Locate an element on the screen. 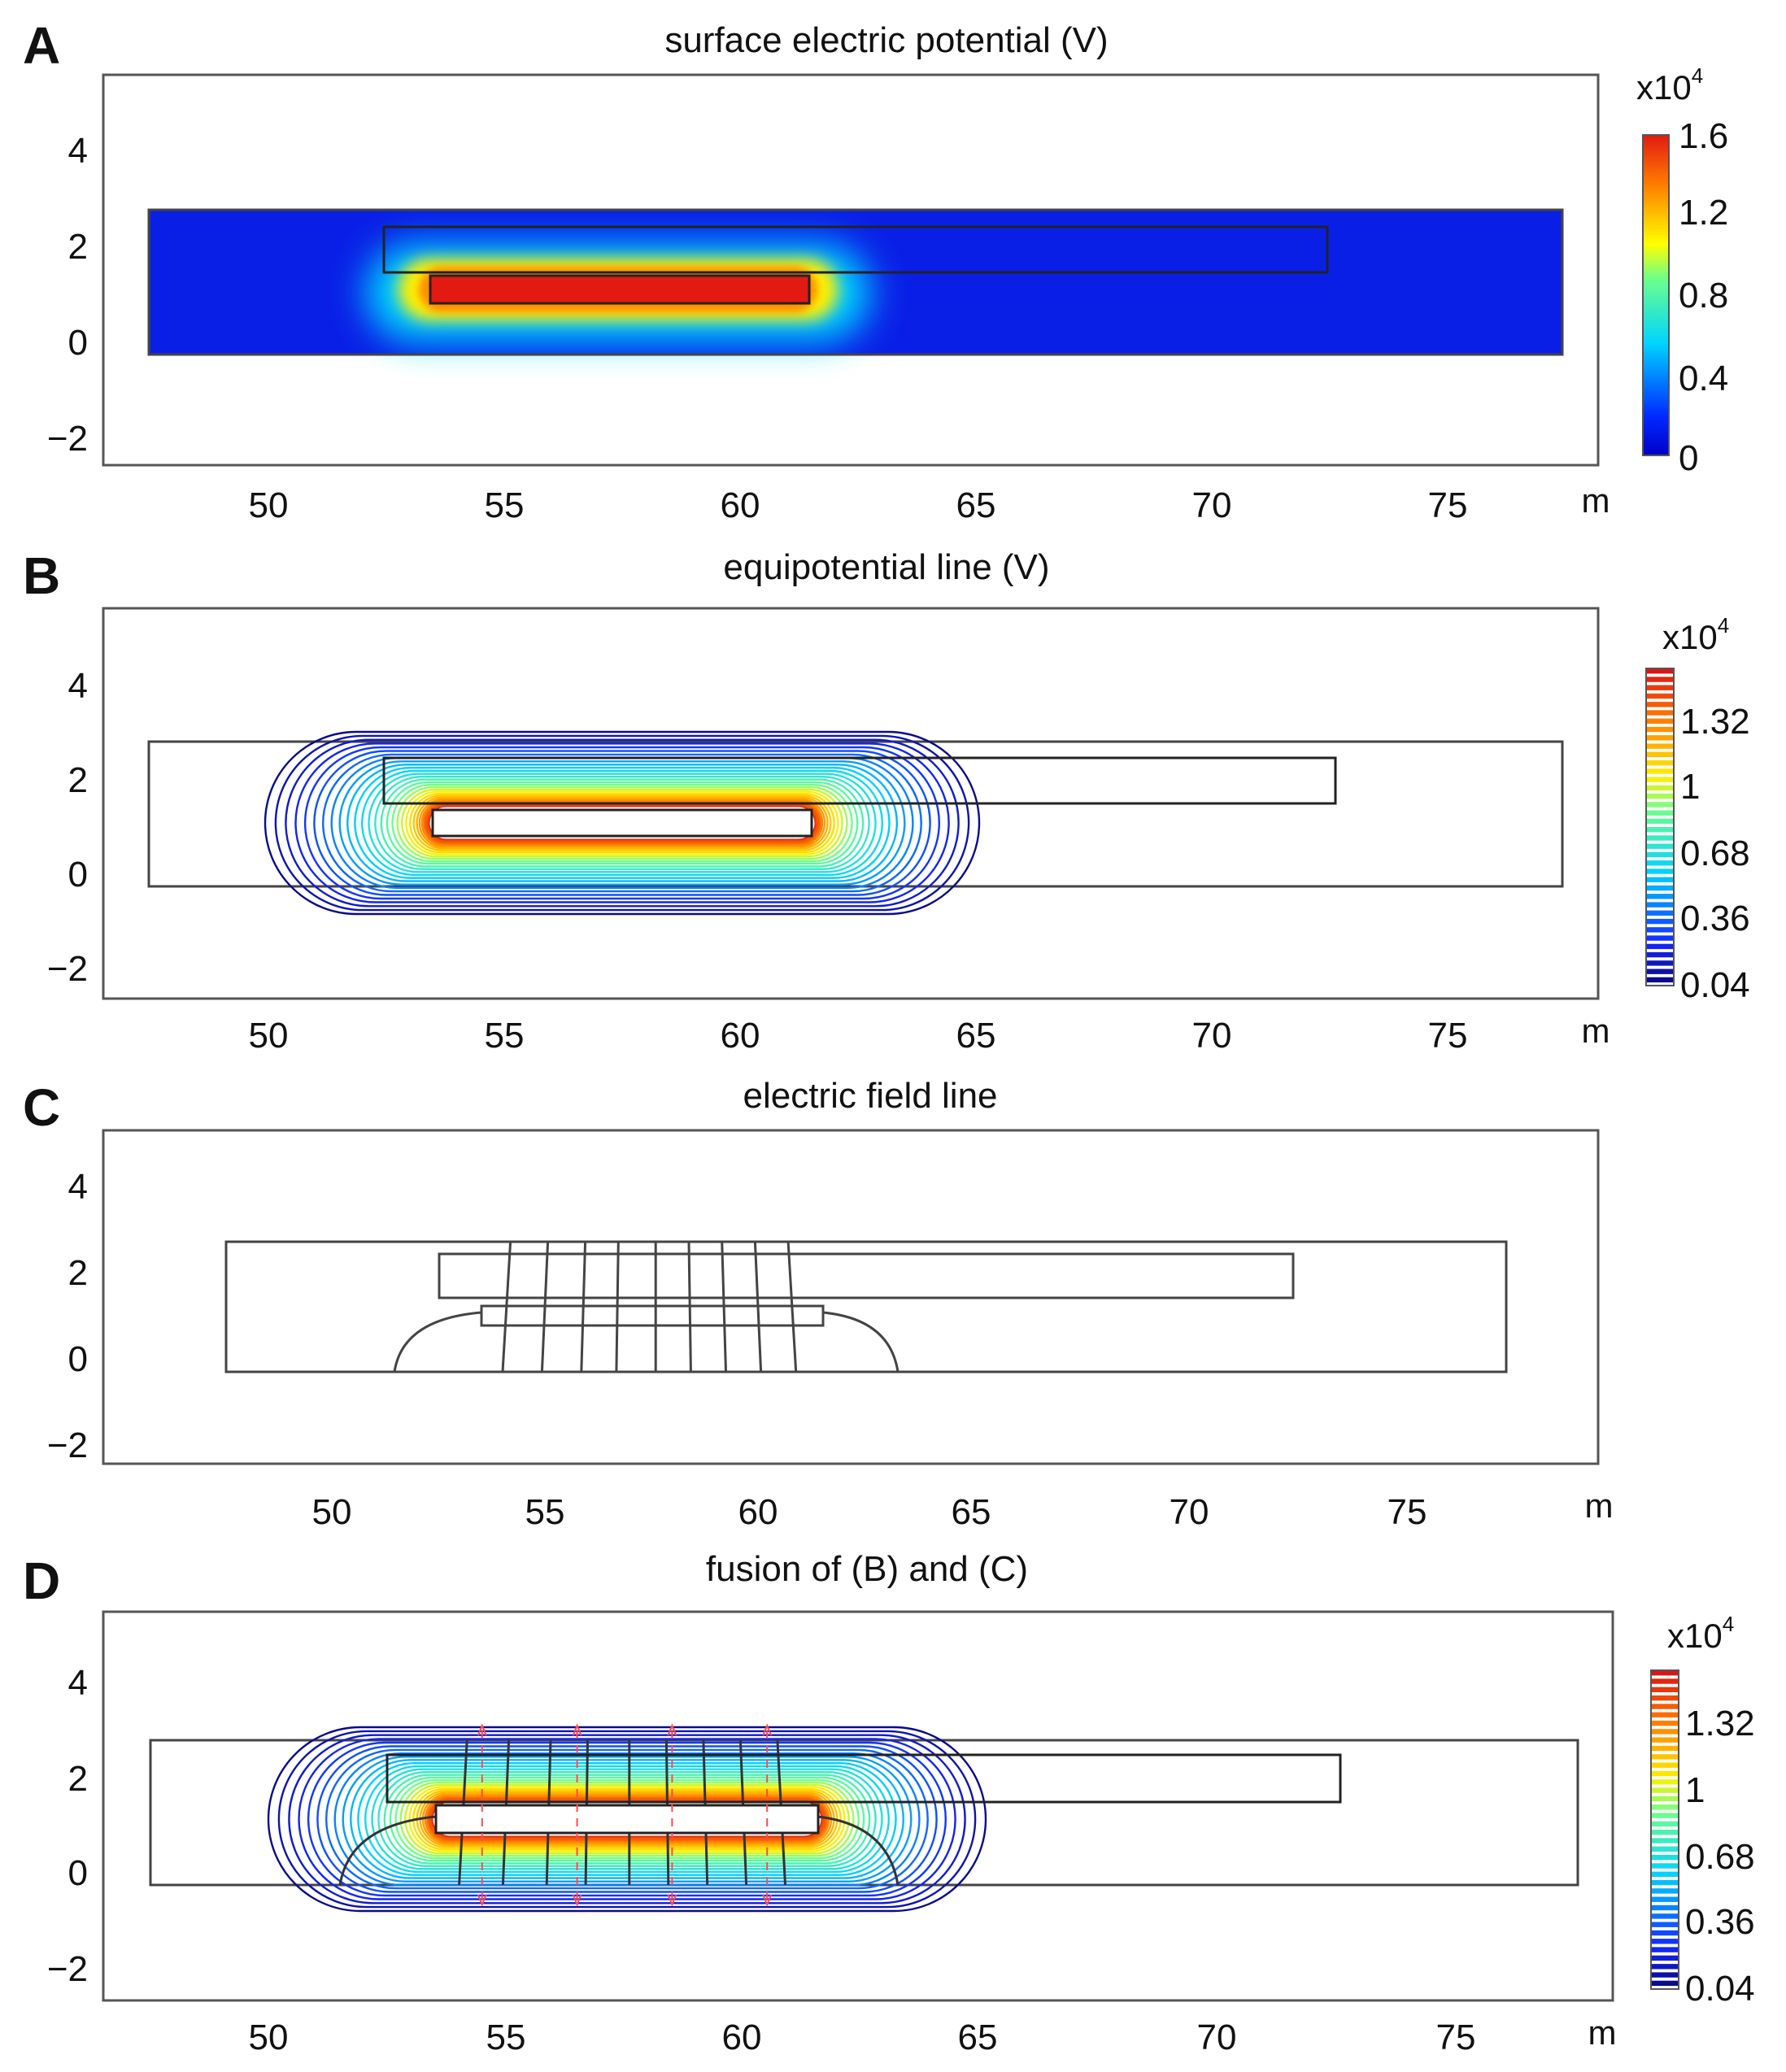 The width and height of the screenshot is (1786, 2072). panel-c-field-lines is located at coordinates (650, 1307).